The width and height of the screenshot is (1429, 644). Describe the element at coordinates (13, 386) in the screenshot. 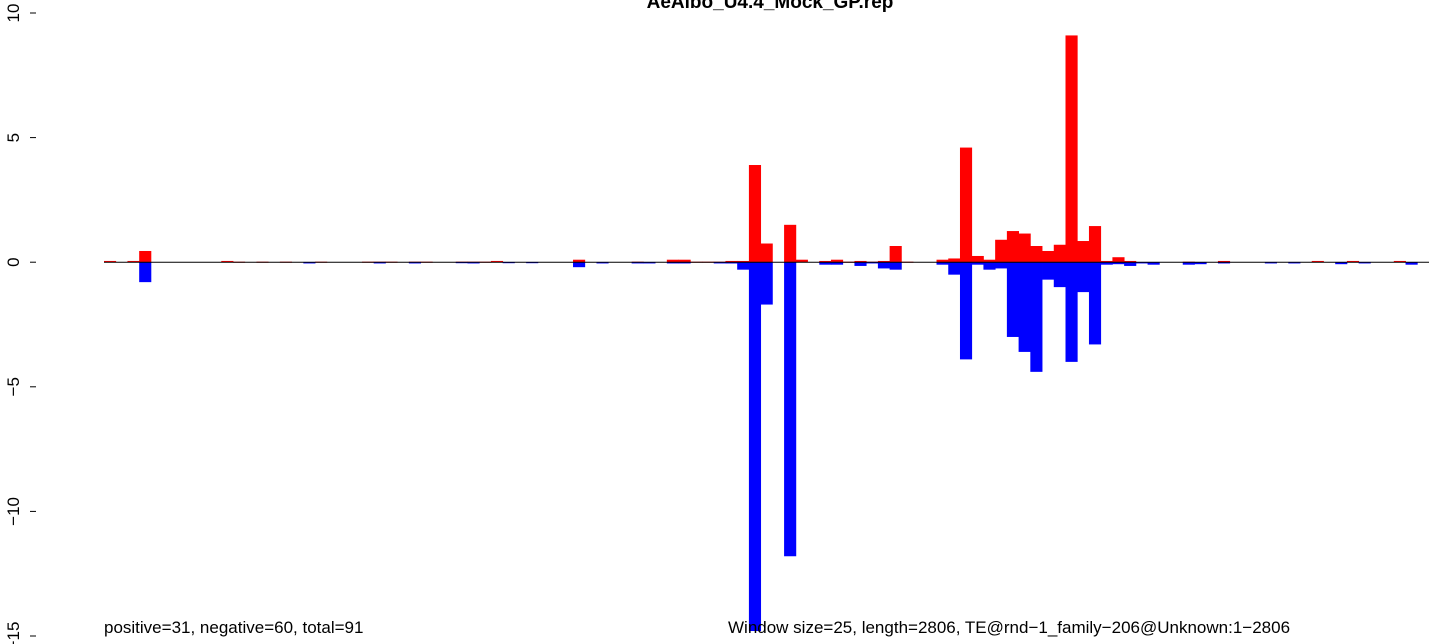

I see `y-tick-label: −5` at that location.